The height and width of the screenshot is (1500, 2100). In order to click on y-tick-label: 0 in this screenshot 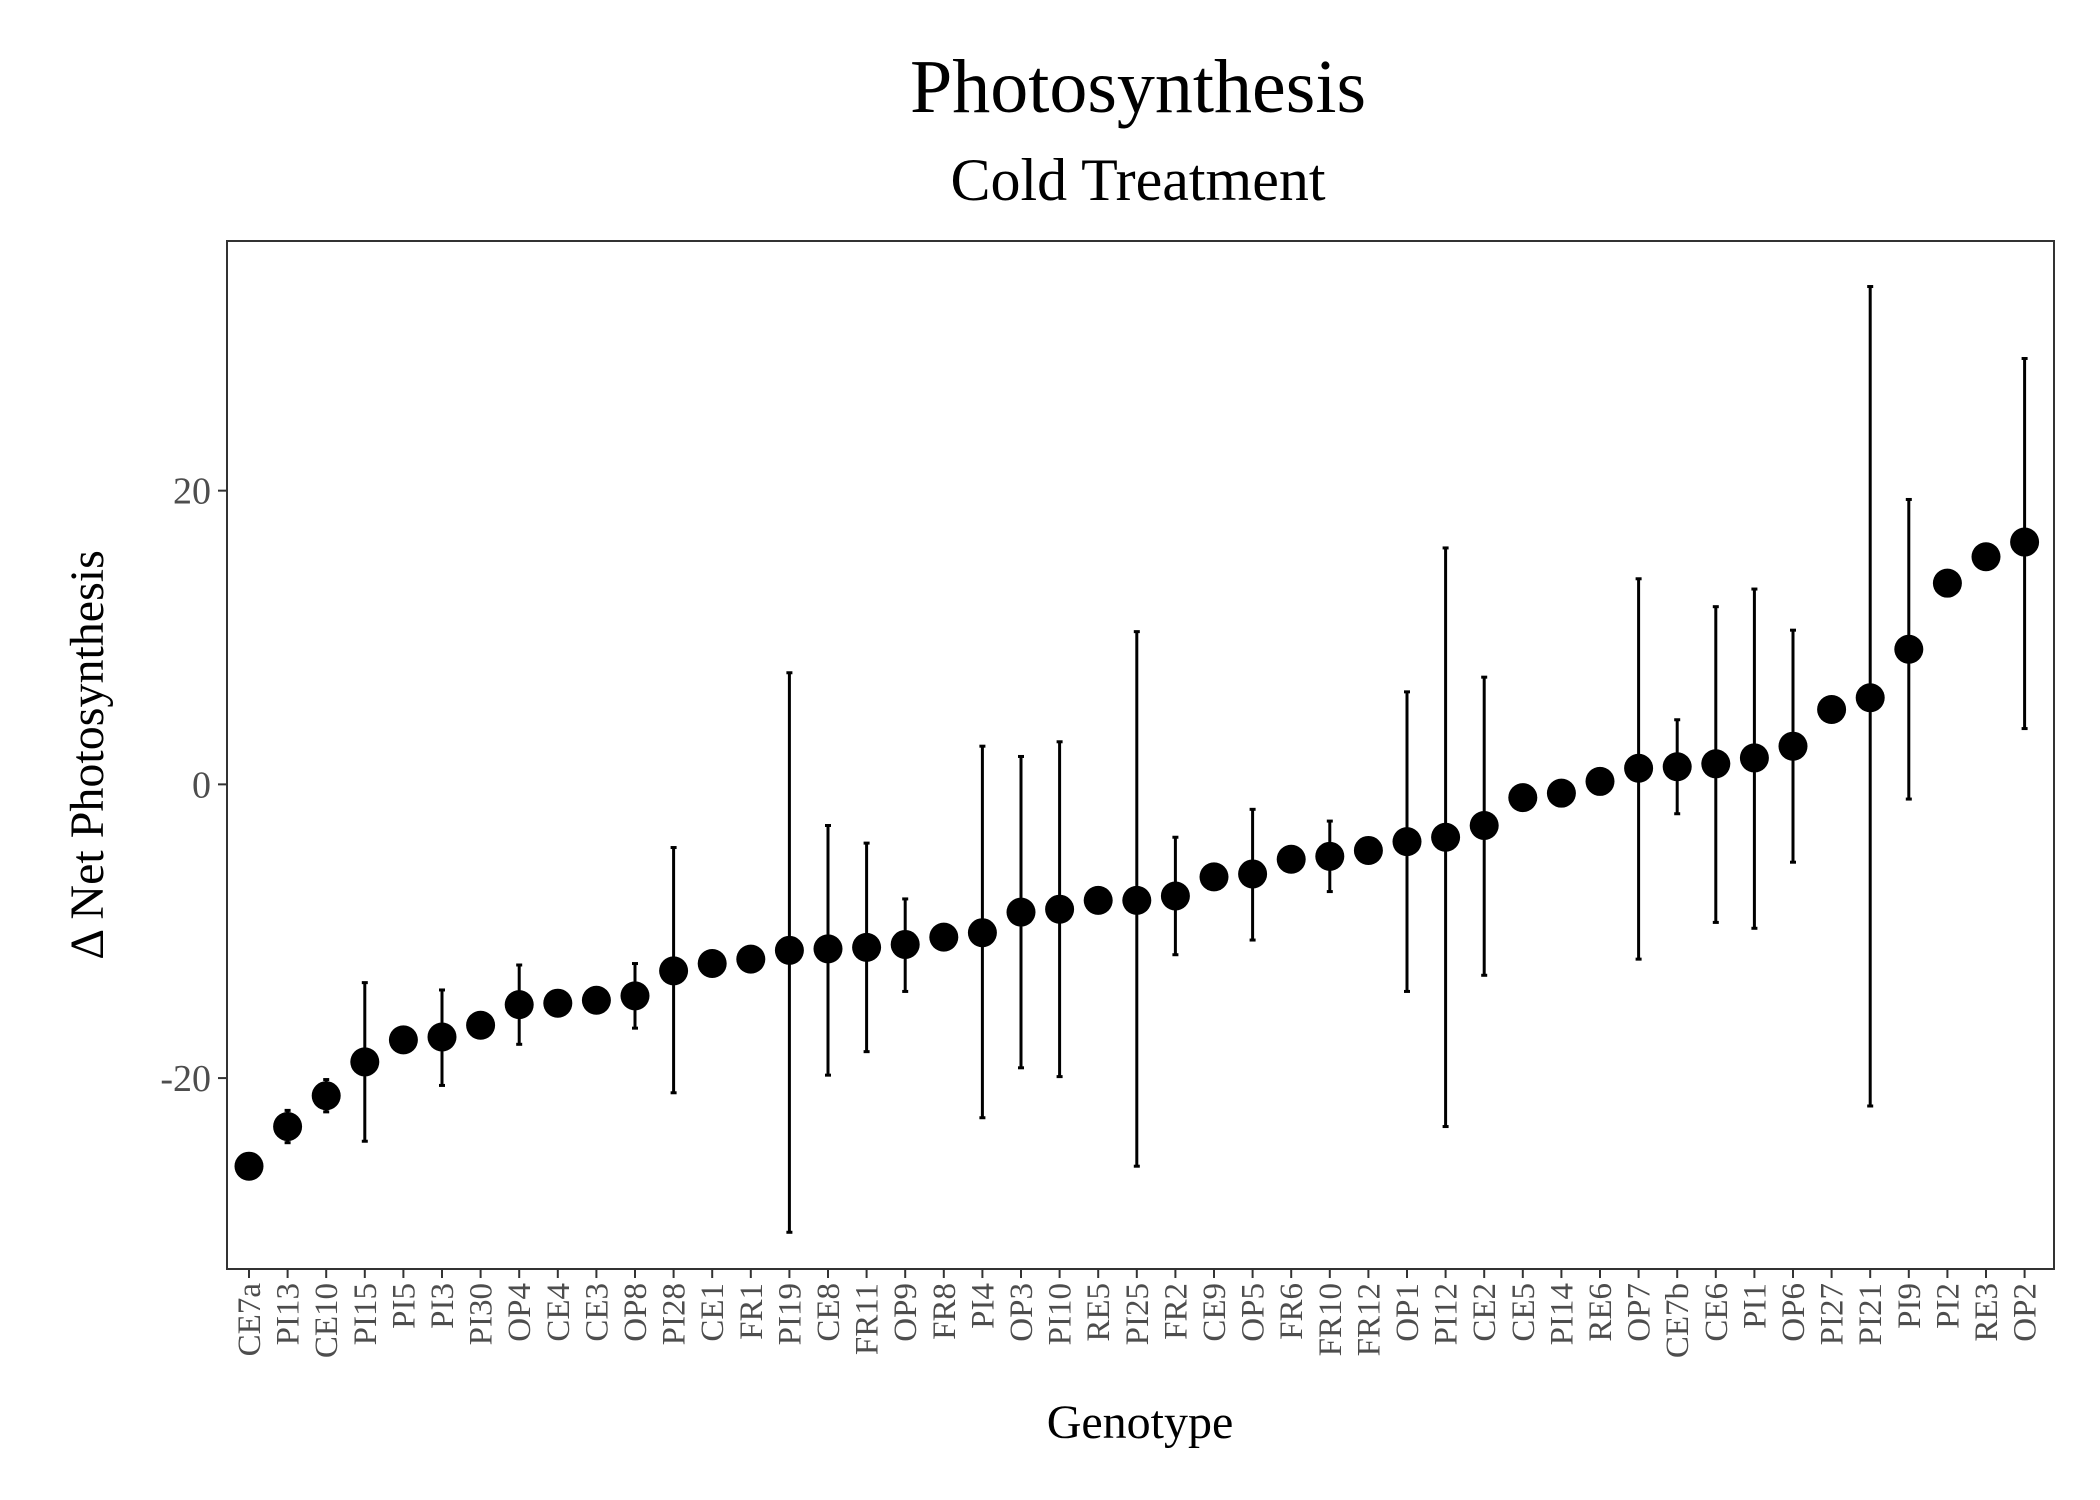, I will do `click(201, 785)`.